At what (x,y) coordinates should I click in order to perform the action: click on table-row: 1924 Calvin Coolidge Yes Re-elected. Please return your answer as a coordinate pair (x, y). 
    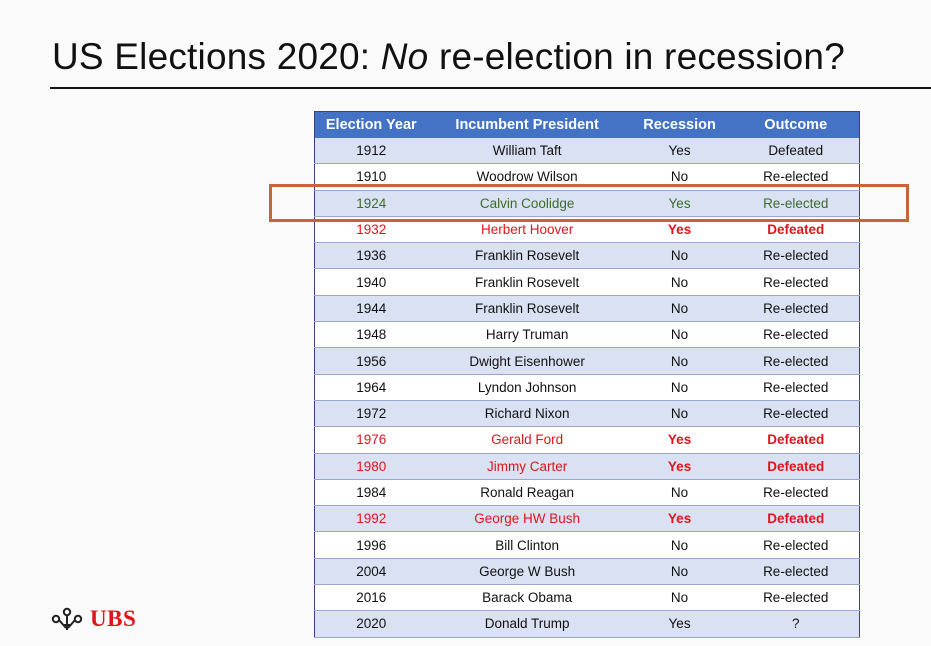
    Looking at the image, I should click on (587, 203).